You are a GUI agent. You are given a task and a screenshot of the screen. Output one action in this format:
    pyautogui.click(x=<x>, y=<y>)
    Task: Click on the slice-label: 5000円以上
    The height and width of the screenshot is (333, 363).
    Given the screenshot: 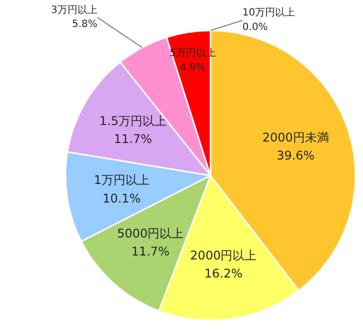 What is the action you would take?
    pyautogui.click(x=150, y=233)
    